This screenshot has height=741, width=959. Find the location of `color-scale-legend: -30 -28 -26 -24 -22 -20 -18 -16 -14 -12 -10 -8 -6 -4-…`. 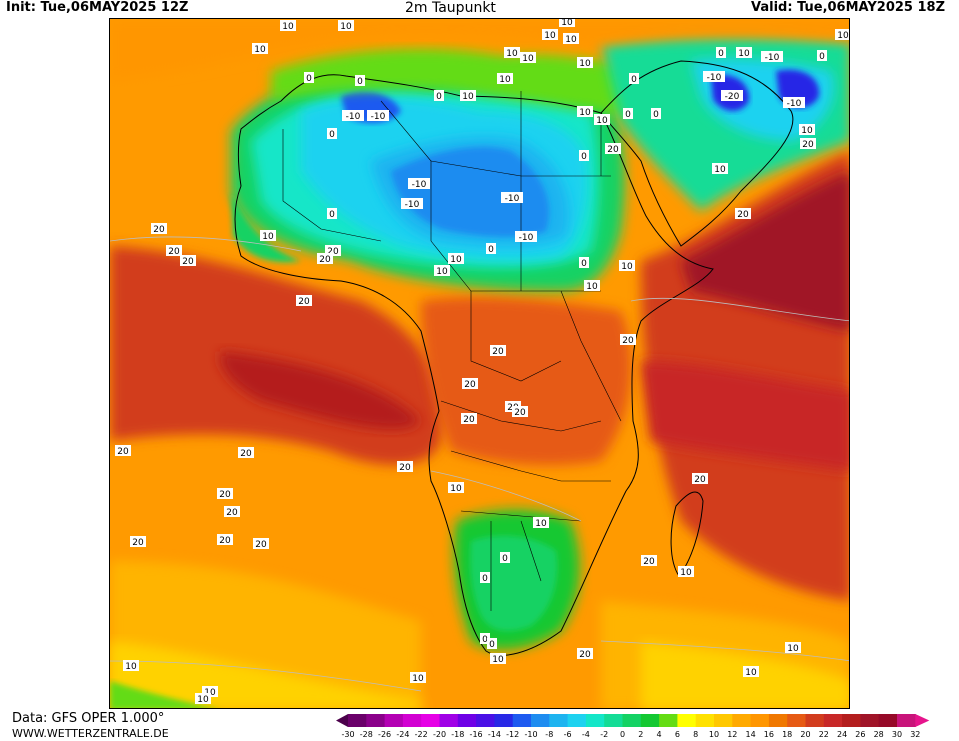

color-scale-legend: -30 -28 -26 -24 -22 -20 -18 -16 -14 -12 -10 -8 -6 -4-… is located at coordinates (647, 727).